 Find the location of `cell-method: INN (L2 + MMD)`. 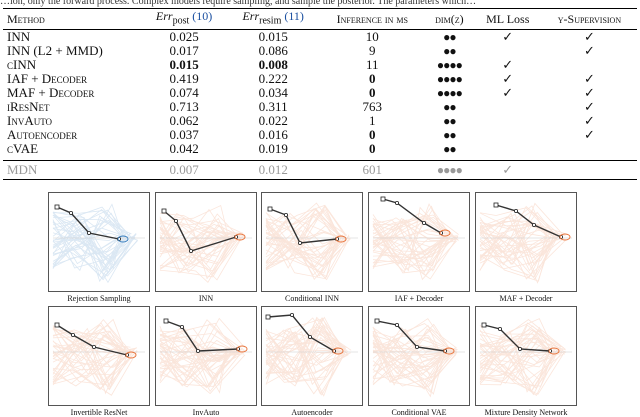

cell-method: INN (L2 + MMD) is located at coordinates (55, 50).